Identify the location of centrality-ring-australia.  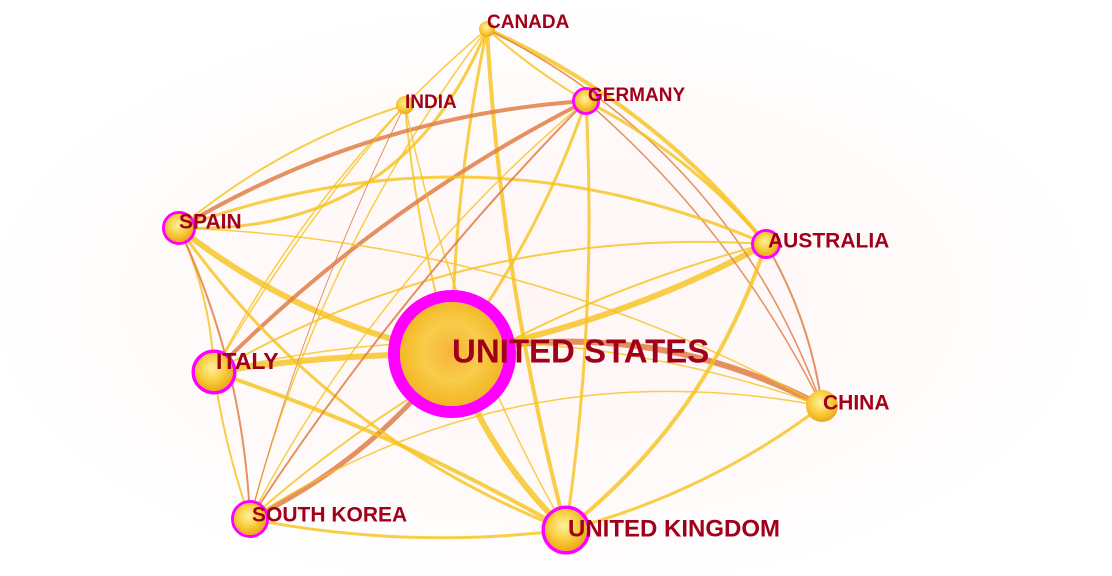
(766, 244).